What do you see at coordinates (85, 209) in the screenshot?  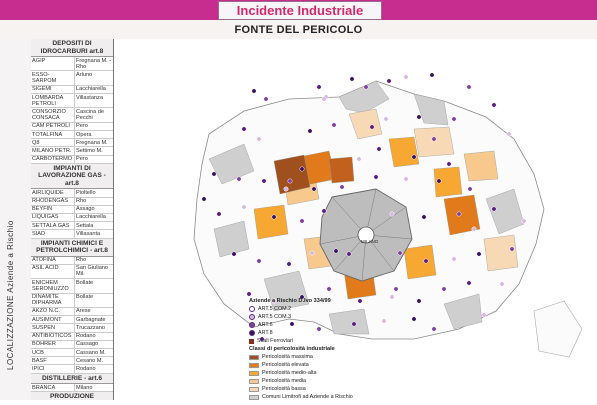 I see `company-location: Assago` at bounding box center [85, 209].